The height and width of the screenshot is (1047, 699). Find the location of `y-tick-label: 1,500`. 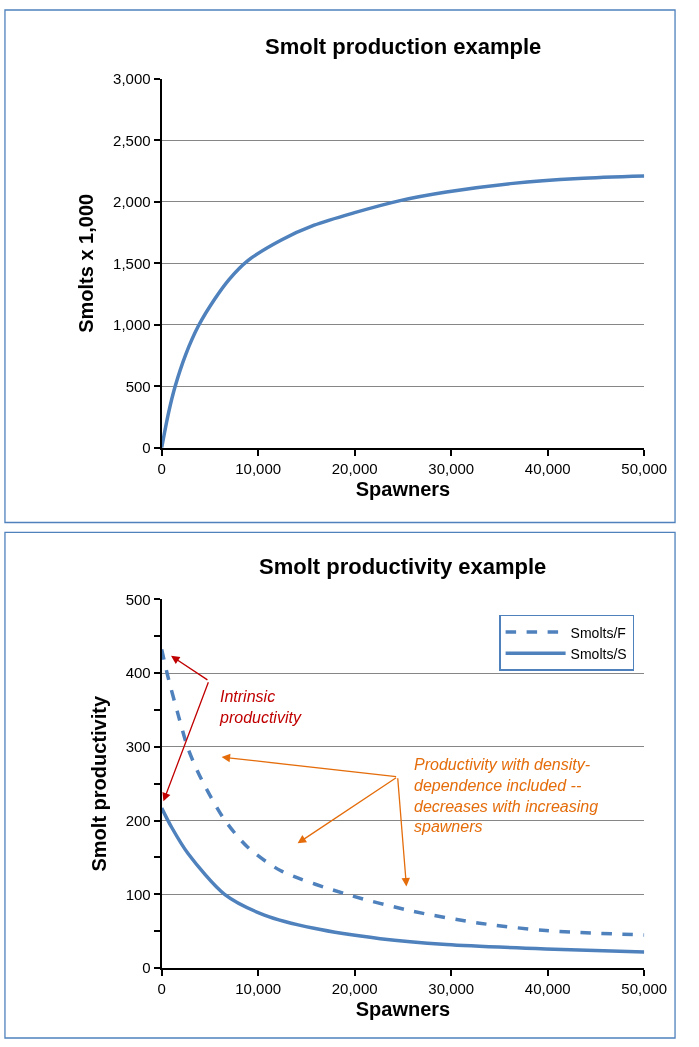

y-tick-label: 1,500 is located at coordinates (132, 263).